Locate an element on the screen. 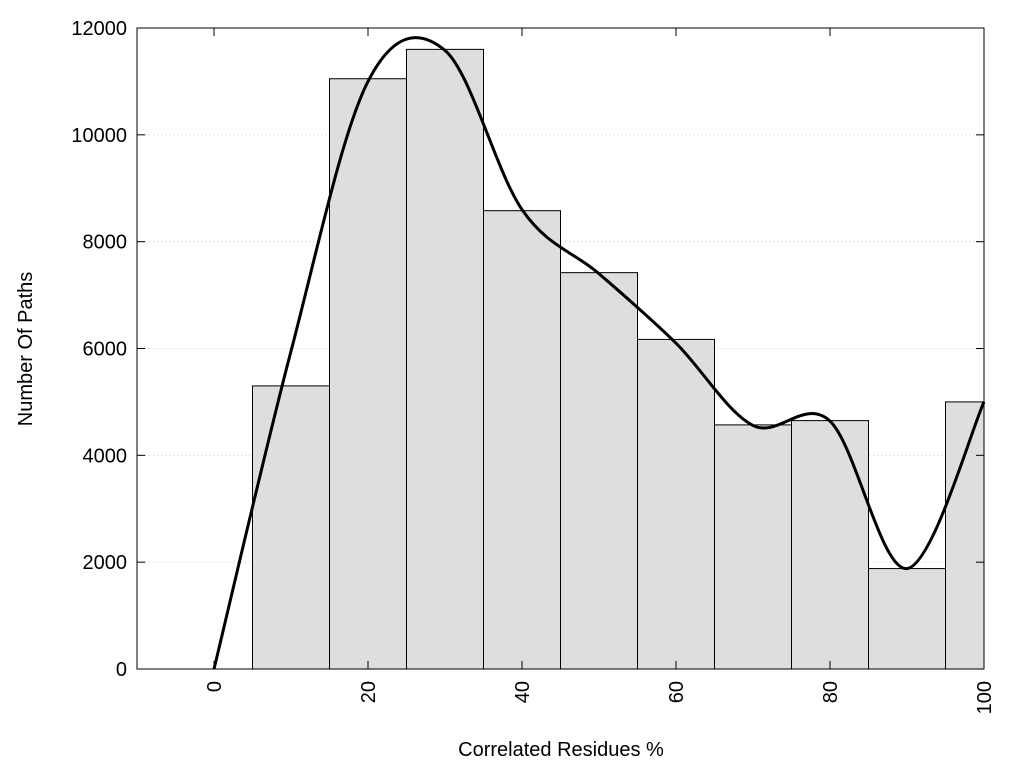 This screenshot has width=1024, height=773. x-axis-label: Correlated Residues % is located at coordinates (561, 750).